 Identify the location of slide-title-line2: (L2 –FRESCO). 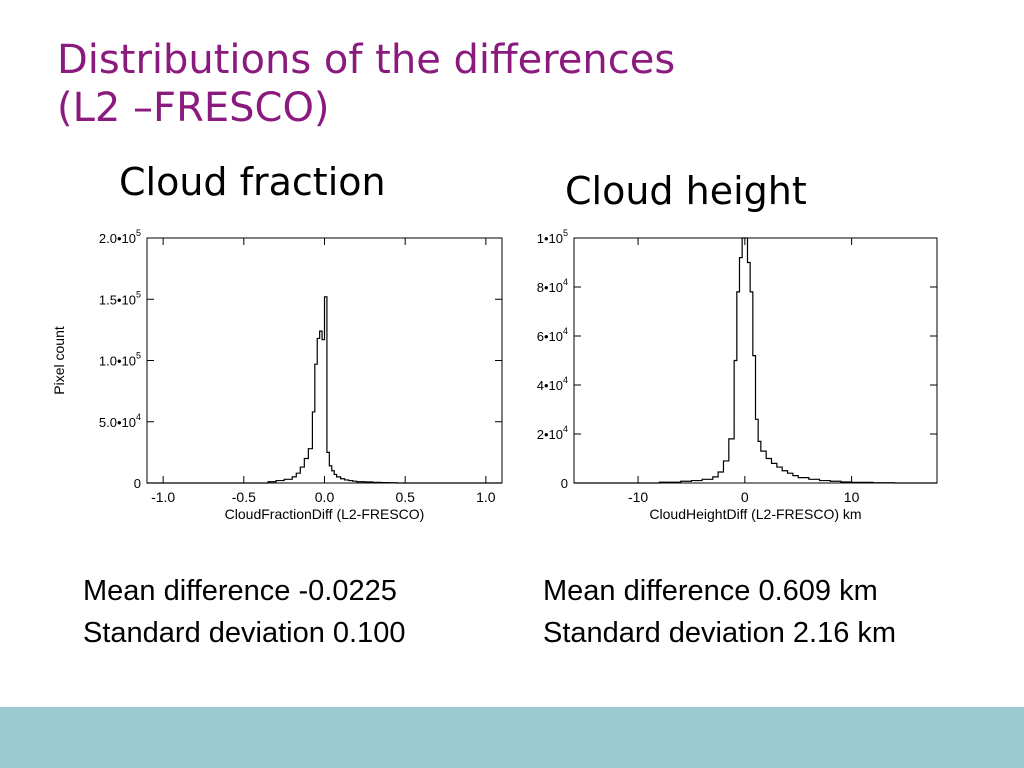
(193, 108).